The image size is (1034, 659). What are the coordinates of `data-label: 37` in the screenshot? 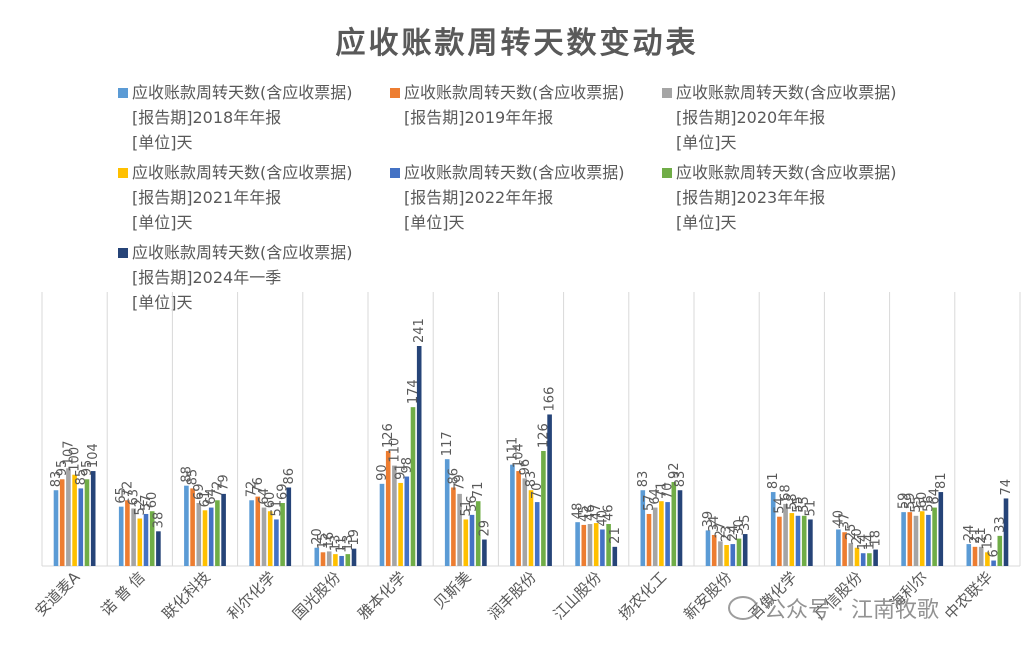 It's located at (845, 521).